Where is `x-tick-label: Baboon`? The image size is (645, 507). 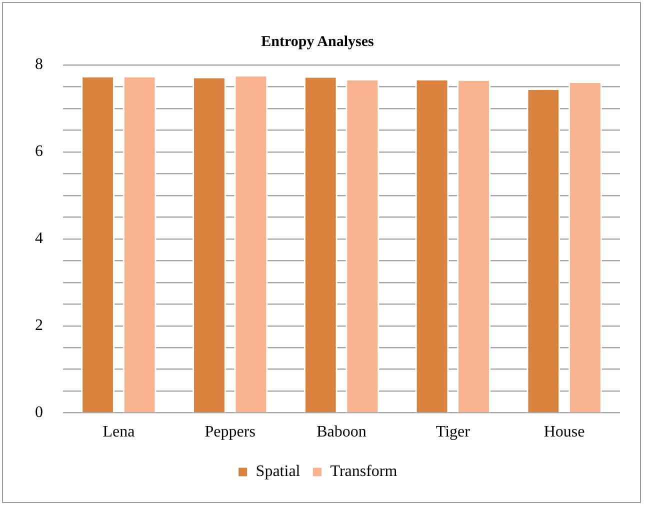 x-tick-label: Baboon is located at coordinates (341, 432).